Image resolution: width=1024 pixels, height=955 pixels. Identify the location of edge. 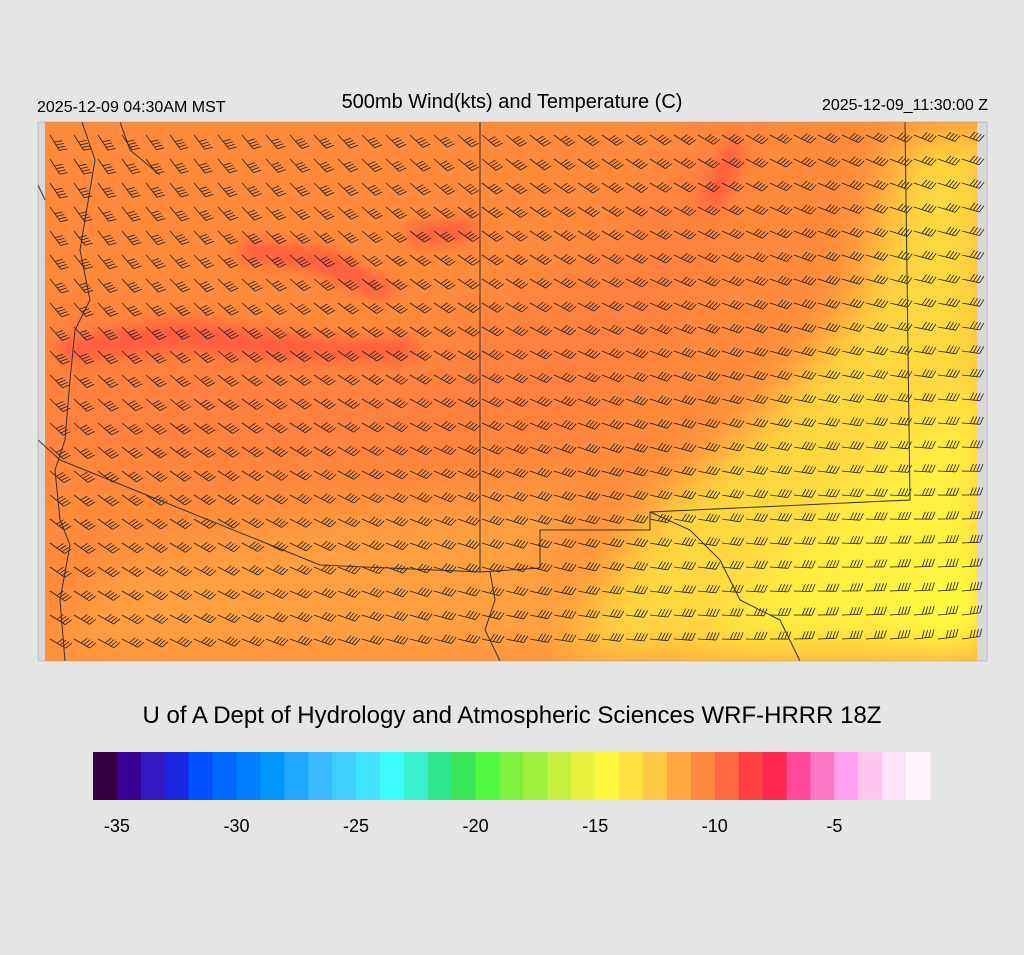
(41, 391).